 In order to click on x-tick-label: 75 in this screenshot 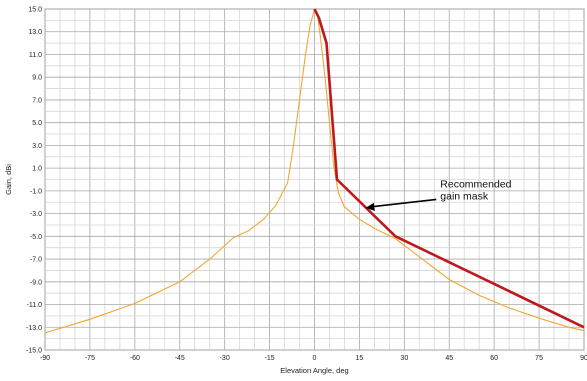, I will do `click(539, 358)`.